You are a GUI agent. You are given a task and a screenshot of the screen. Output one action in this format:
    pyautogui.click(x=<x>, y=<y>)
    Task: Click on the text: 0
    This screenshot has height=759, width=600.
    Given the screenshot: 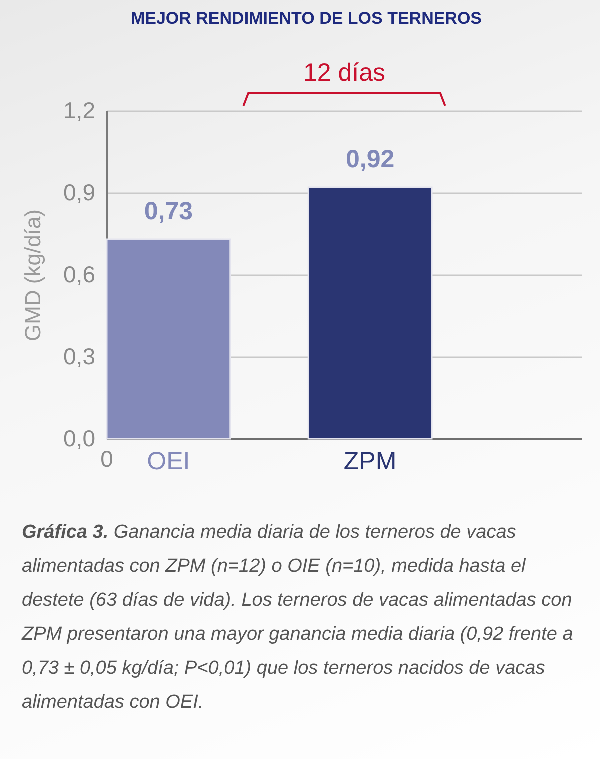 What is the action you would take?
    pyautogui.click(x=107, y=459)
    